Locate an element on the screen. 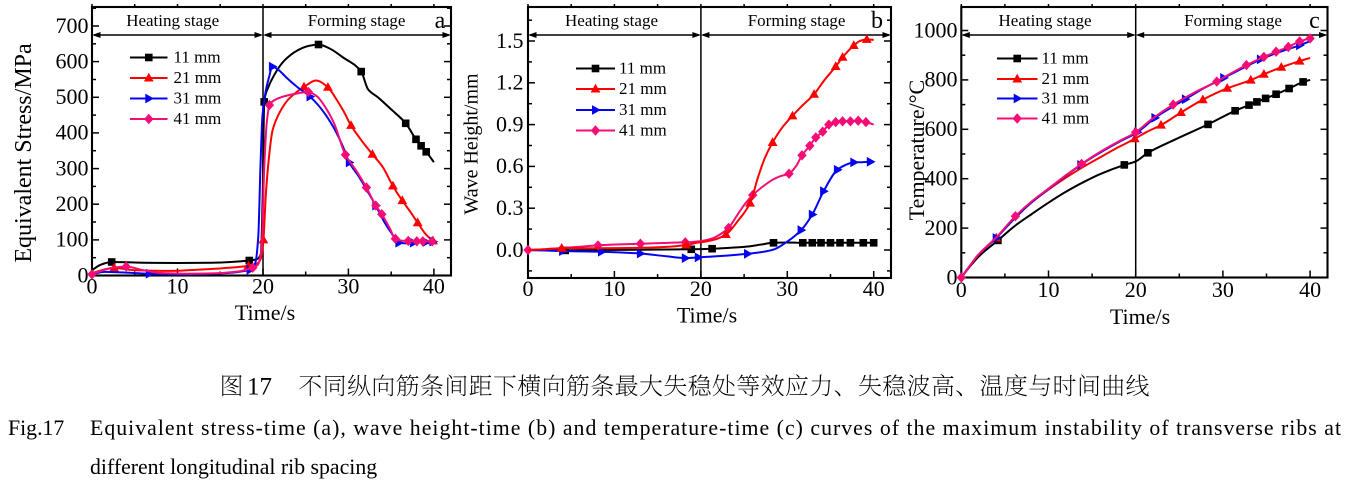  svg-text: 1.5 is located at coordinates (510, 40).